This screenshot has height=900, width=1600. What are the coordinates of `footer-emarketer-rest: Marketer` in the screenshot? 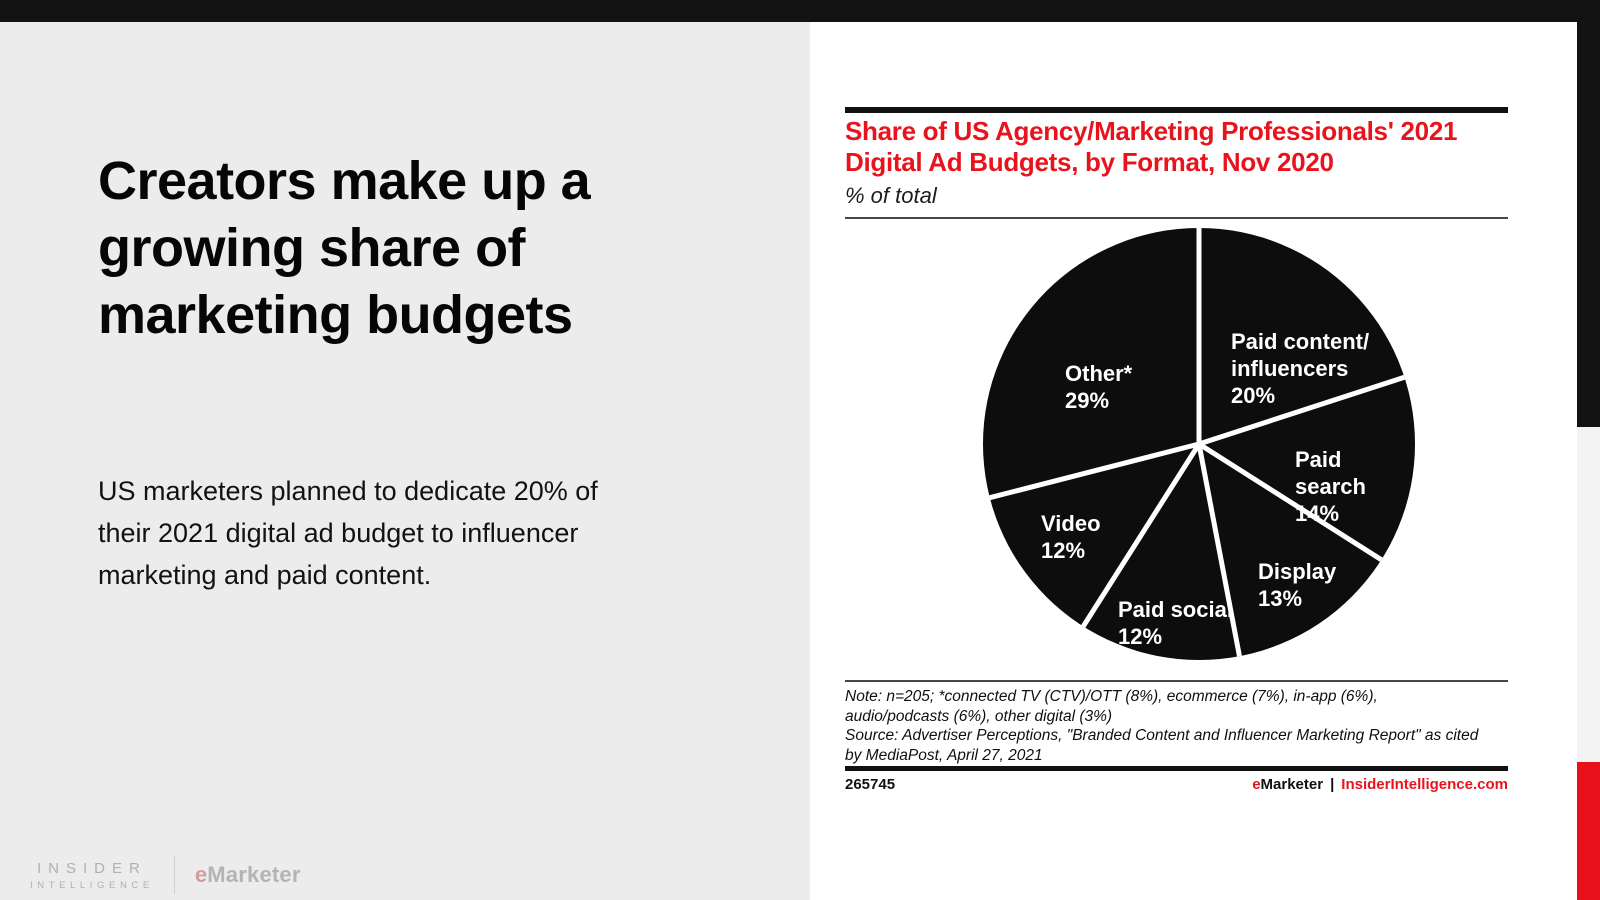 It's located at (1292, 784).